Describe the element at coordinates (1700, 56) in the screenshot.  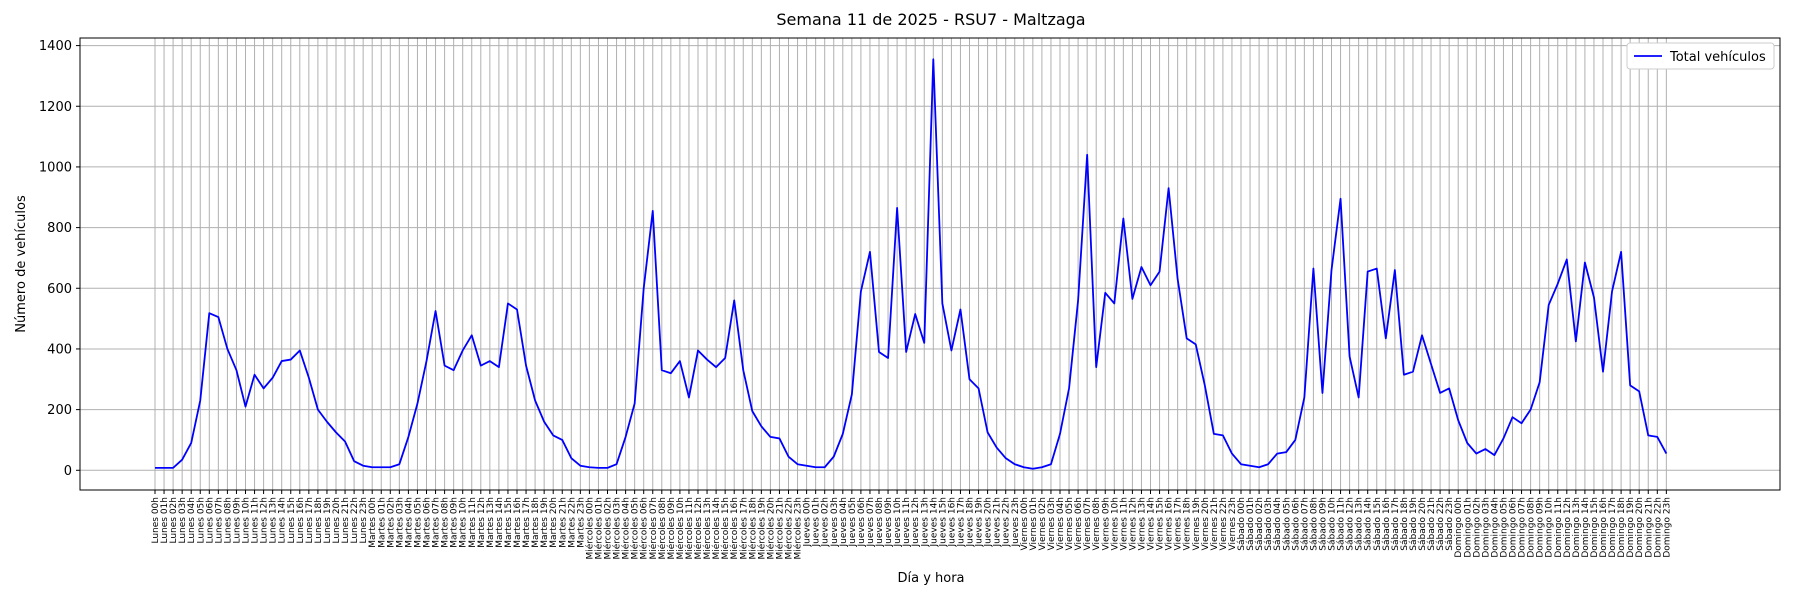
I see `legend: Total vehículos` at that location.